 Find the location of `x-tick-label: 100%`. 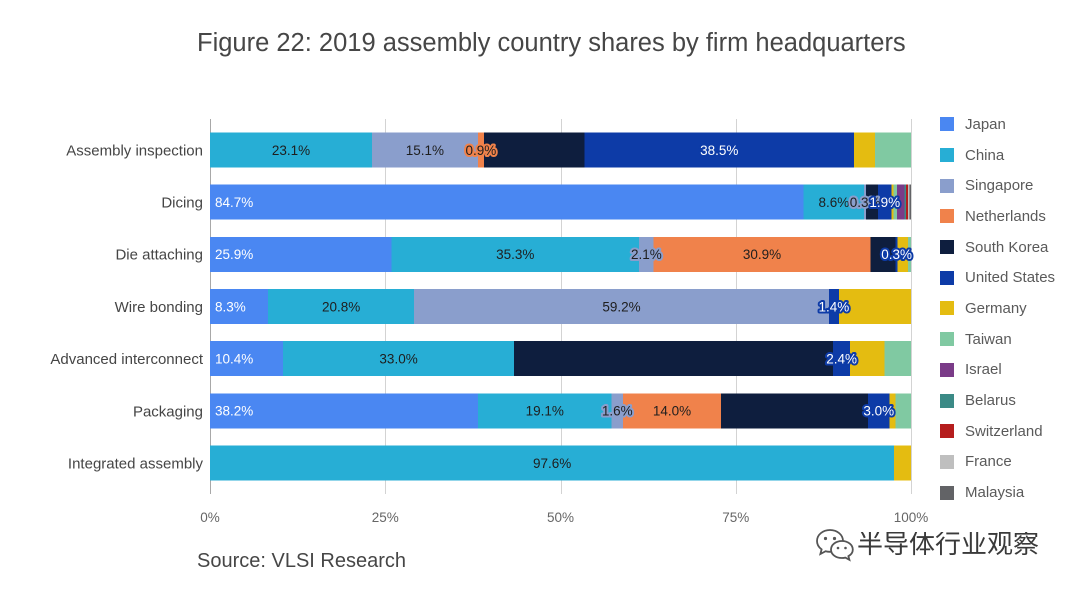

x-tick-label: 100% is located at coordinates (911, 517).